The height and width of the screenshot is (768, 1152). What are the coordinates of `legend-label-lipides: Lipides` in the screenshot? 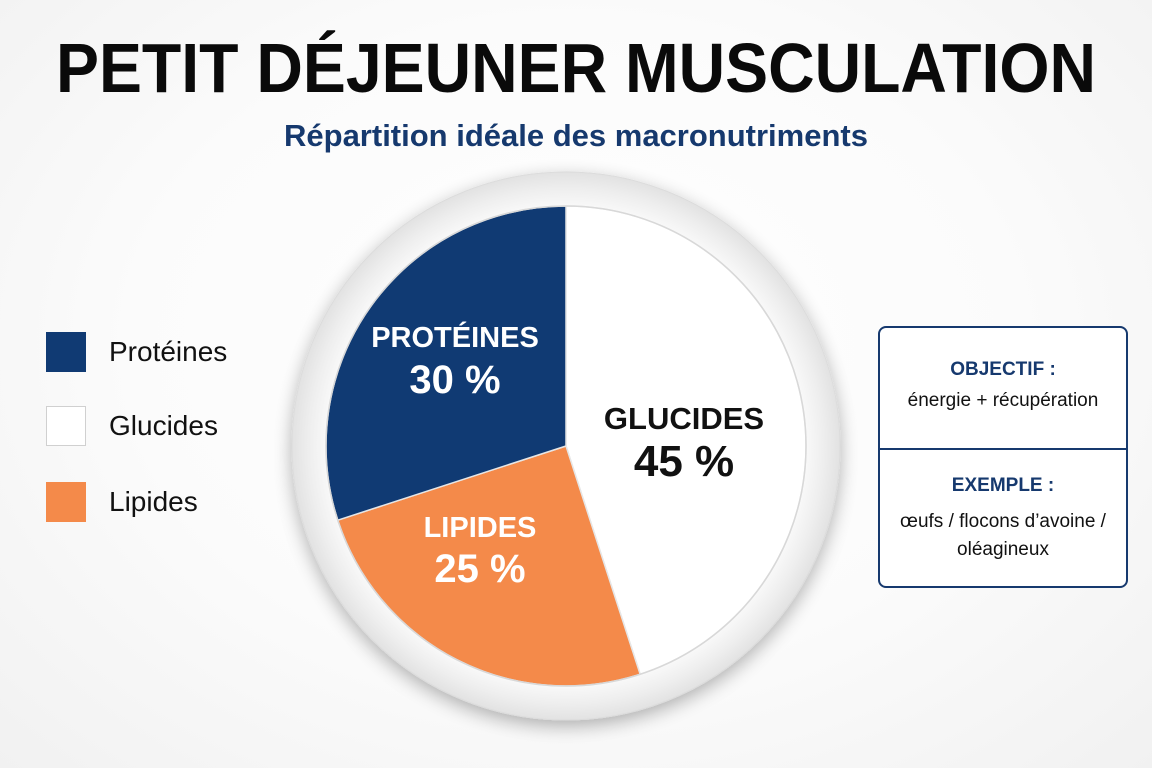 It's located at (153, 501).